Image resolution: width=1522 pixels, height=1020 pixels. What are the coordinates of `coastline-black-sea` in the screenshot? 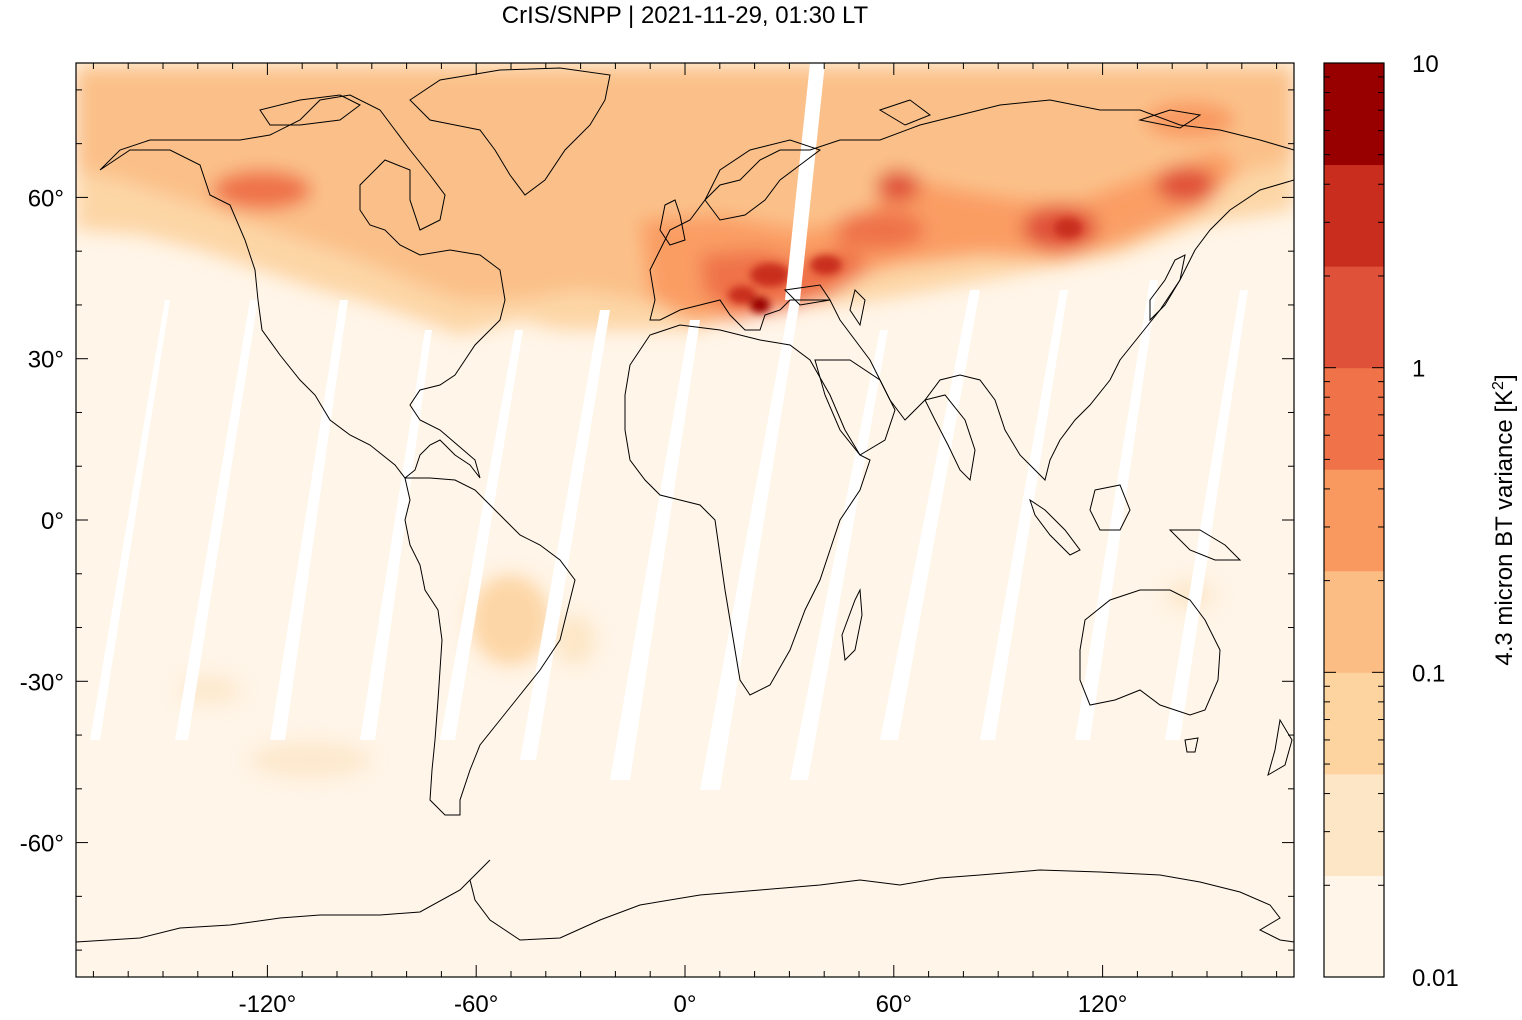 It's located at (807, 295).